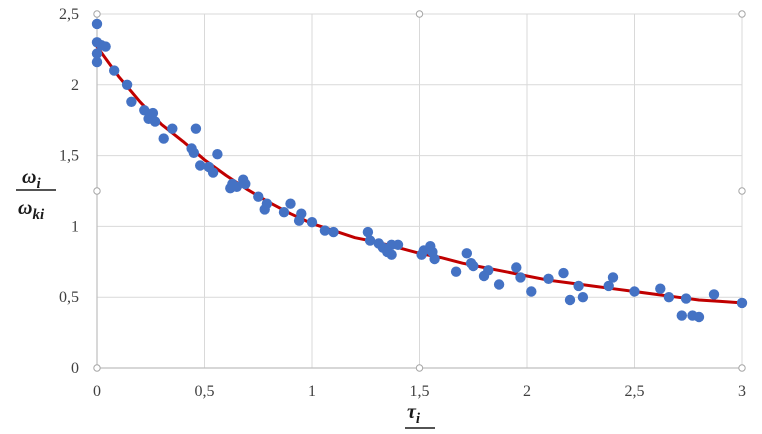 Image resolution: width=762 pixels, height=434 pixels. What do you see at coordinates (312, 391) in the screenshot?
I see `x-tick-label: 1` at bounding box center [312, 391].